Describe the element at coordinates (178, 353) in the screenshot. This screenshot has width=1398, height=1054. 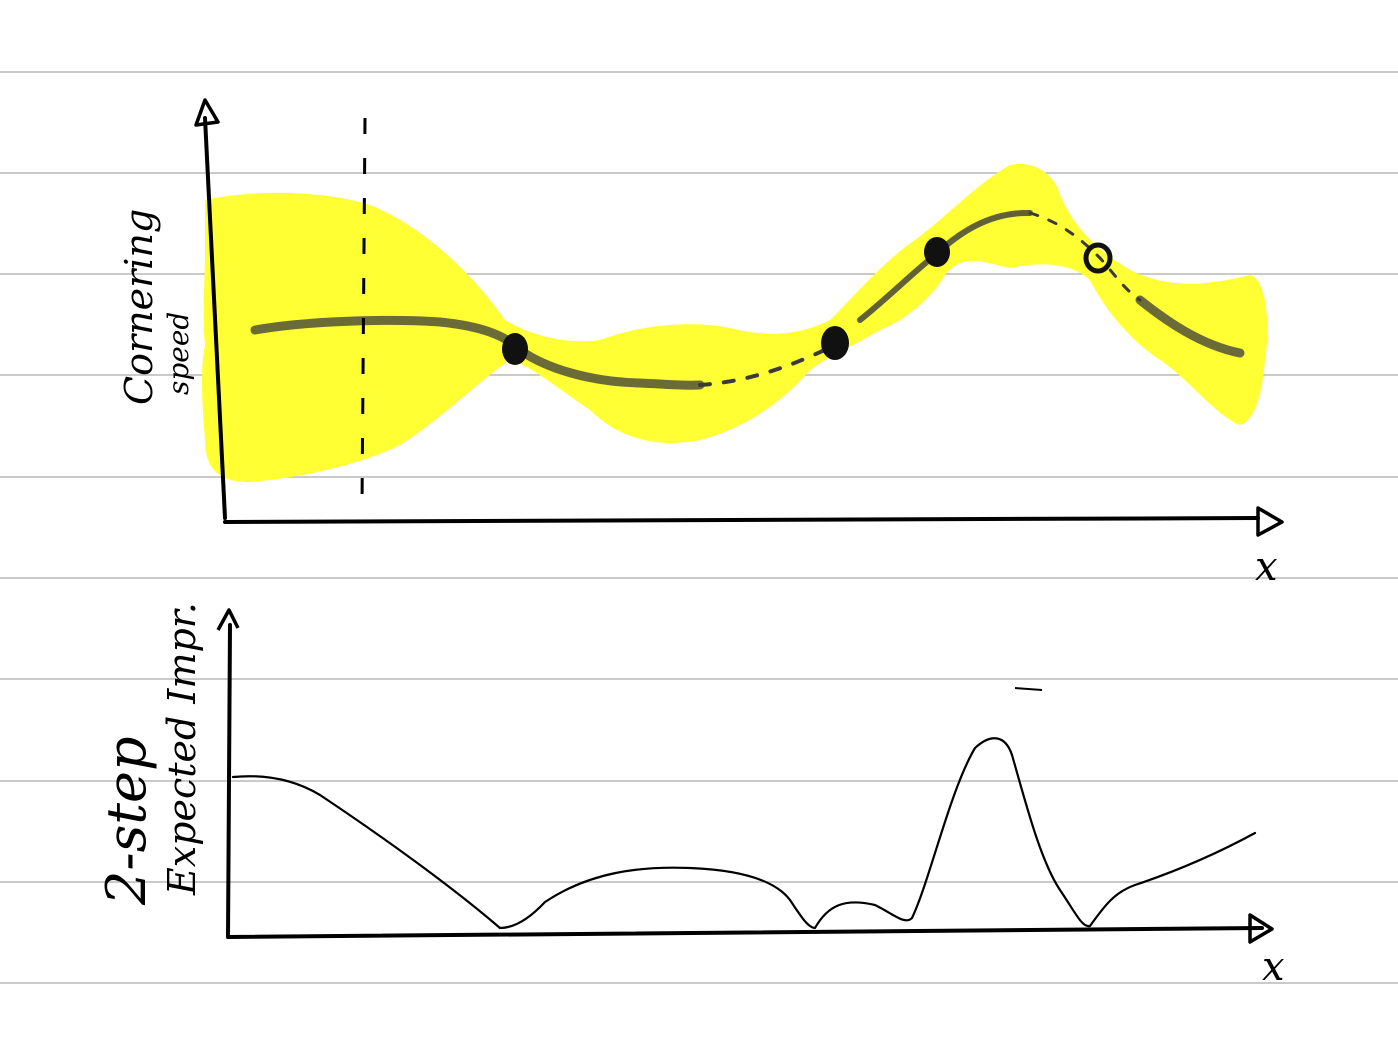
I see `y-axis-label-line2: speed` at that location.